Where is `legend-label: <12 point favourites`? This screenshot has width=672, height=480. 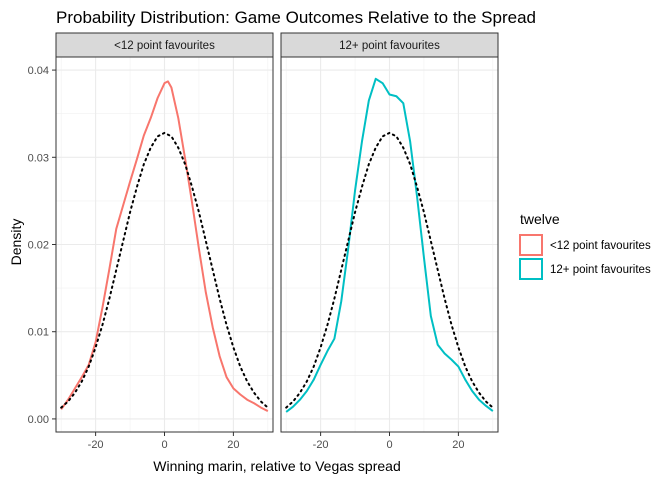 legend-label: <12 point favourites is located at coordinates (600, 246).